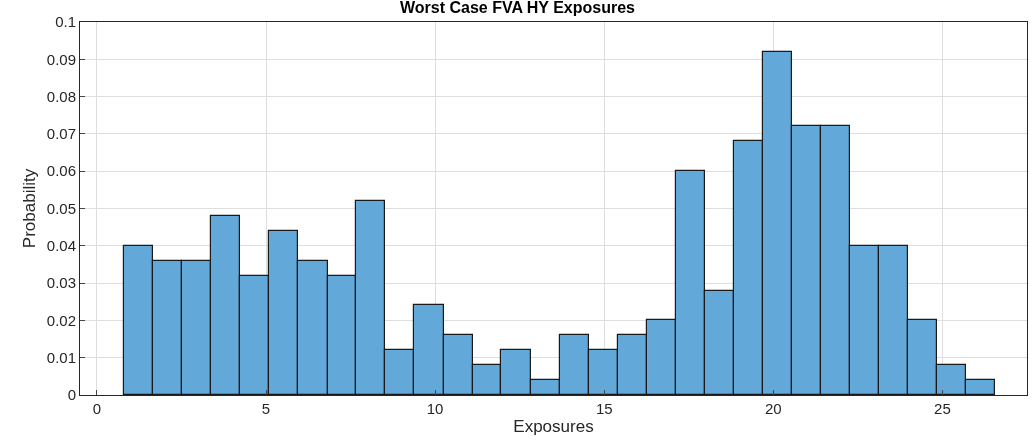 This screenshot has width=1035, height=443. I want to click on y-tick-label: 0.02, so click(61, 320).